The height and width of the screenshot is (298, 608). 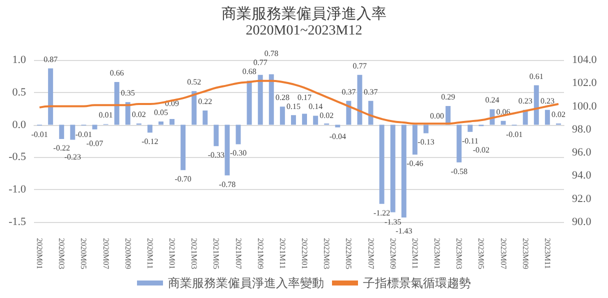 What do you see at coordinates (61, 148) in the screenshot?
I see `data-label: -0.22` at bounding box center [61, 148].